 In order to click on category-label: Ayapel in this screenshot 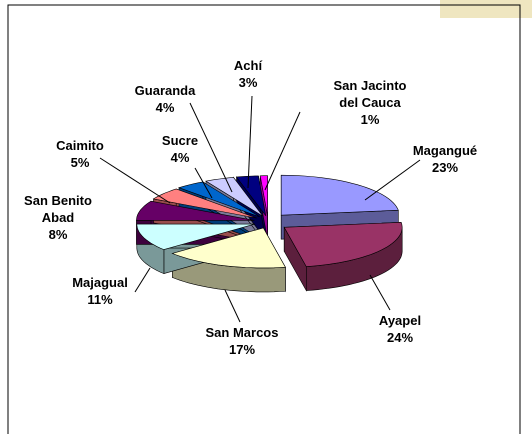, I will do `click(400, 320)`.